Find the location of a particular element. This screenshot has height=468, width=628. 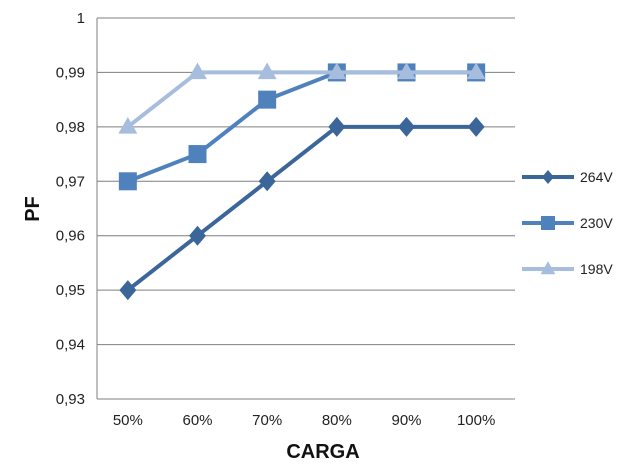

y-tick-label: 0,95 is located at coordinates (70, 290).